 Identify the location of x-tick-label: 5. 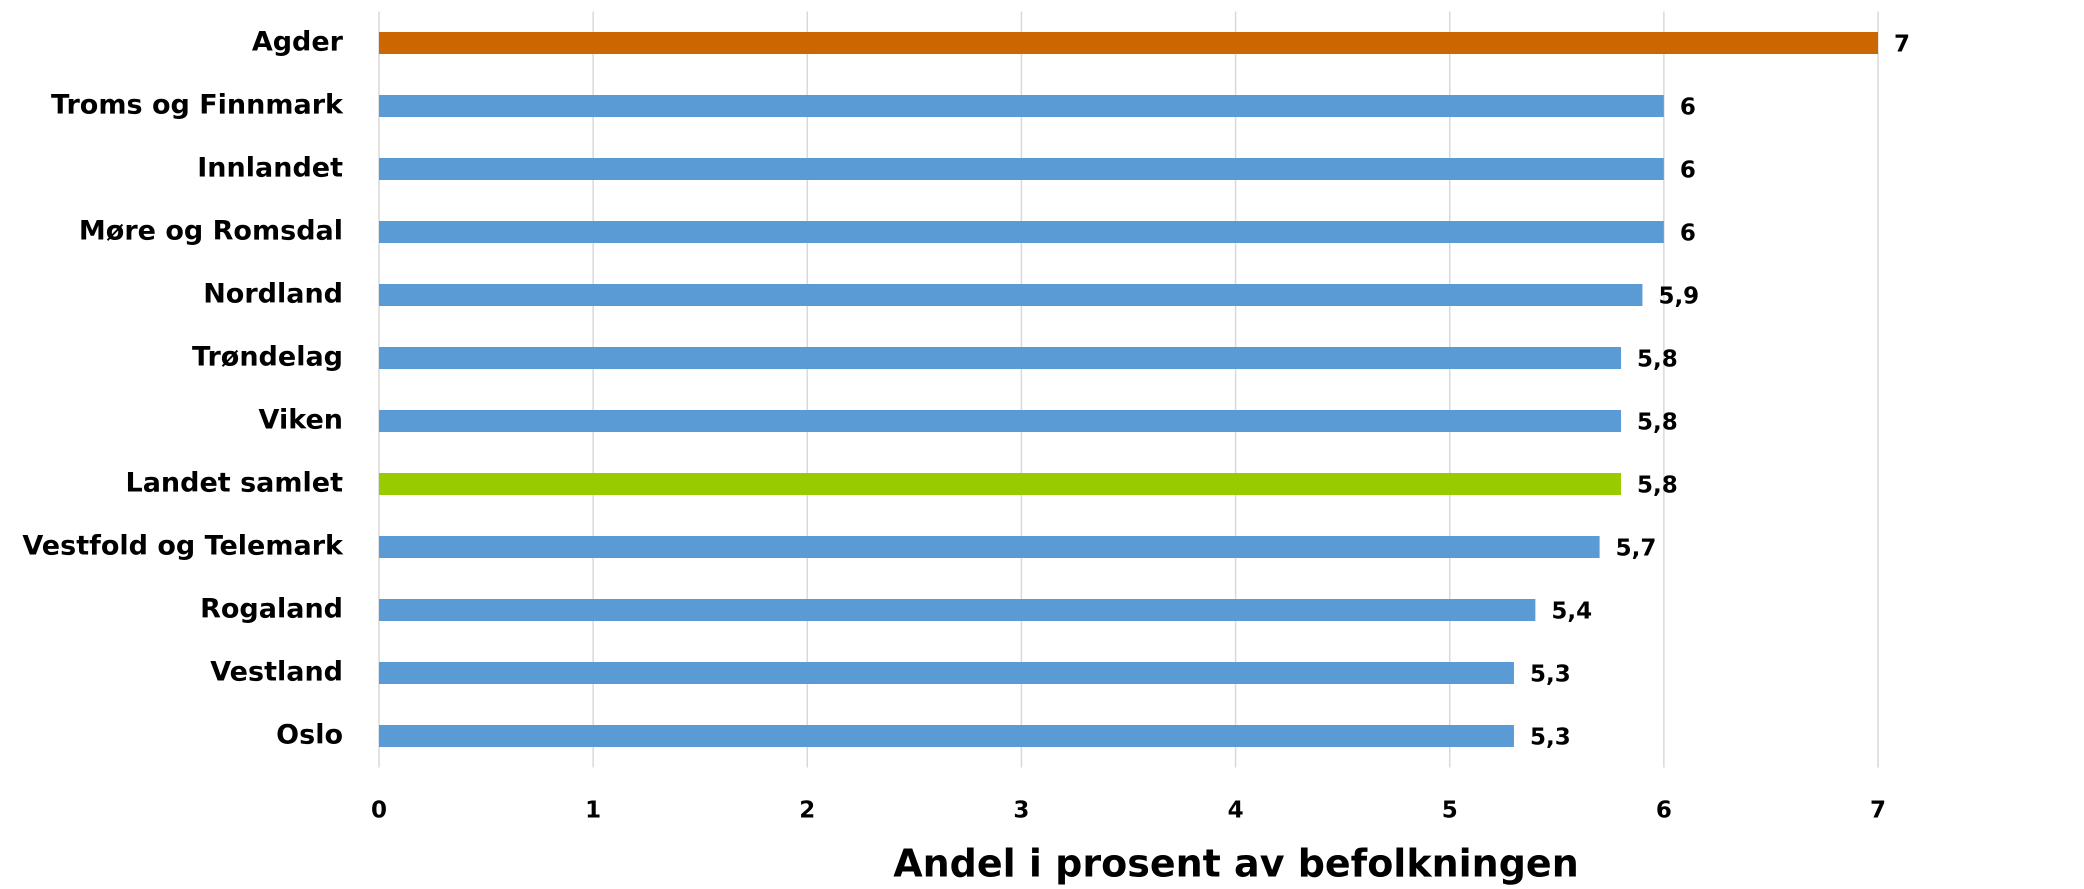
(1450, 811).